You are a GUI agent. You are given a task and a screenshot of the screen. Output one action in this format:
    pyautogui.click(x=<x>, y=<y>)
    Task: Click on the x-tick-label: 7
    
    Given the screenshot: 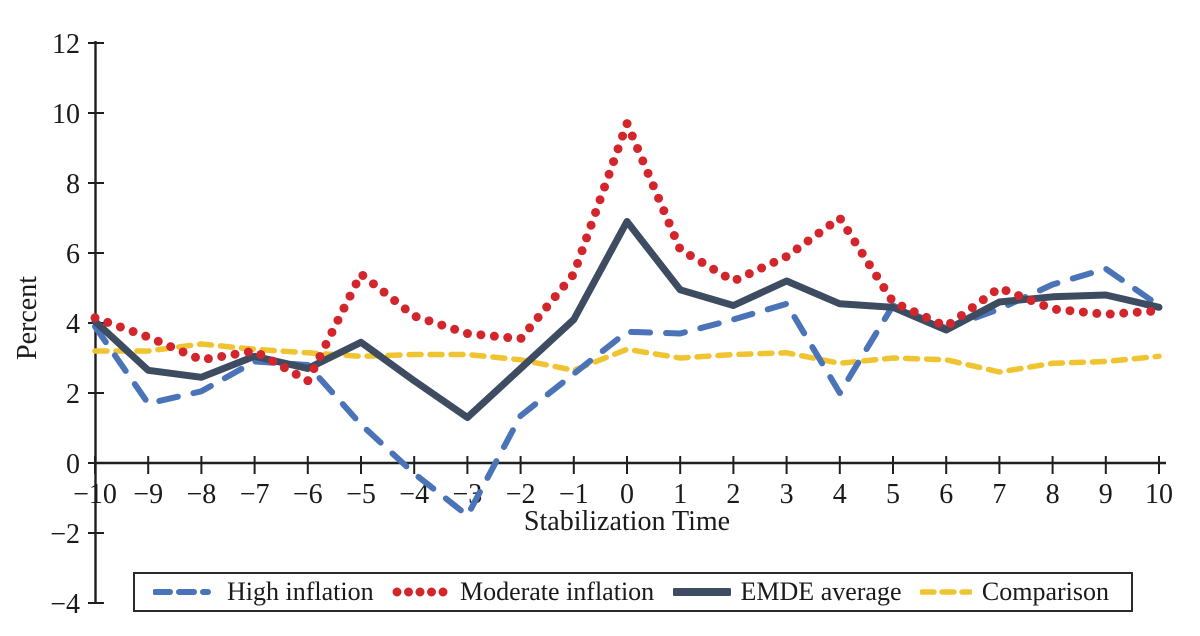 What is the action you would take?
    pyautogui.click(x=999, y=494)
    